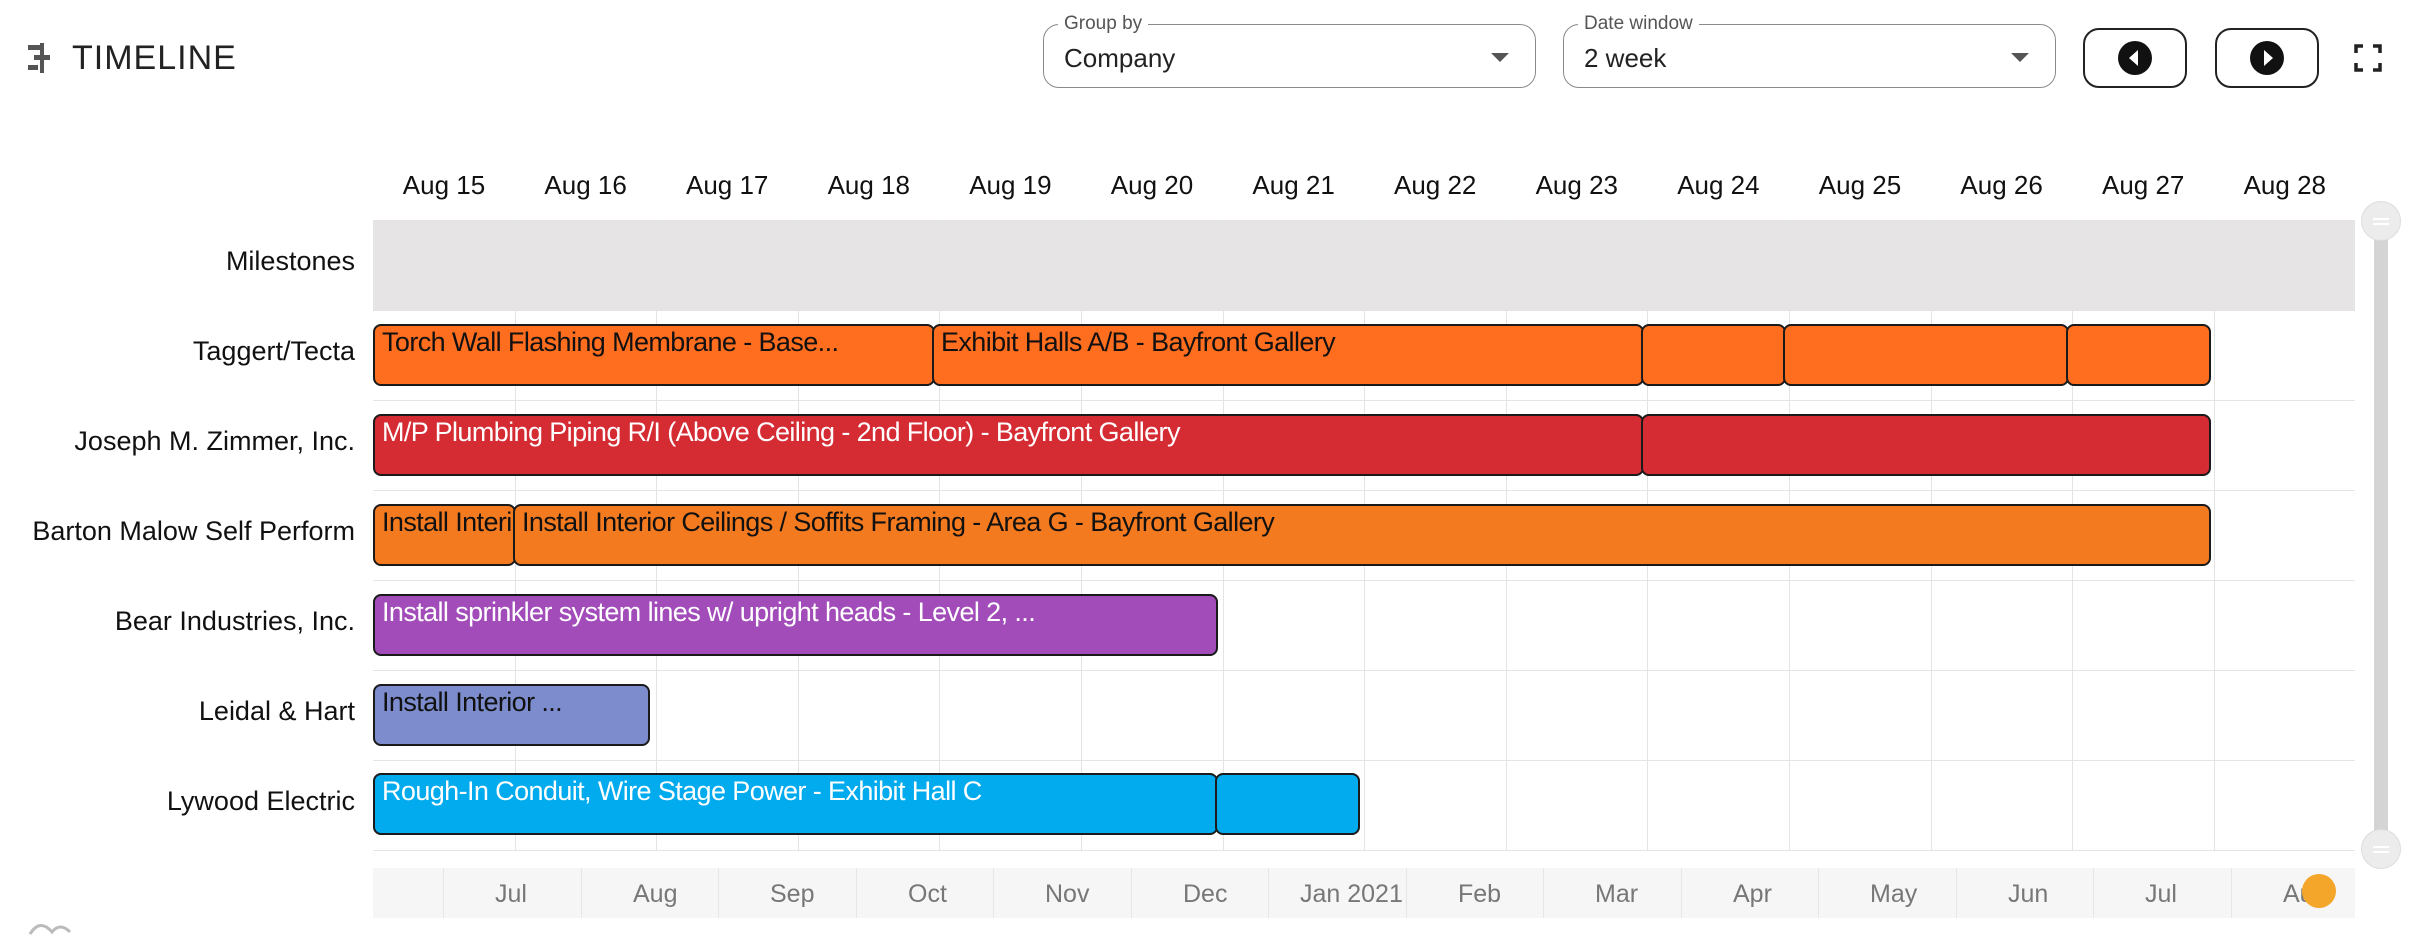 The width and height of the screenshot is (2411, 938). I want to click on scroll-handle-bottom, so click(2381, 849).